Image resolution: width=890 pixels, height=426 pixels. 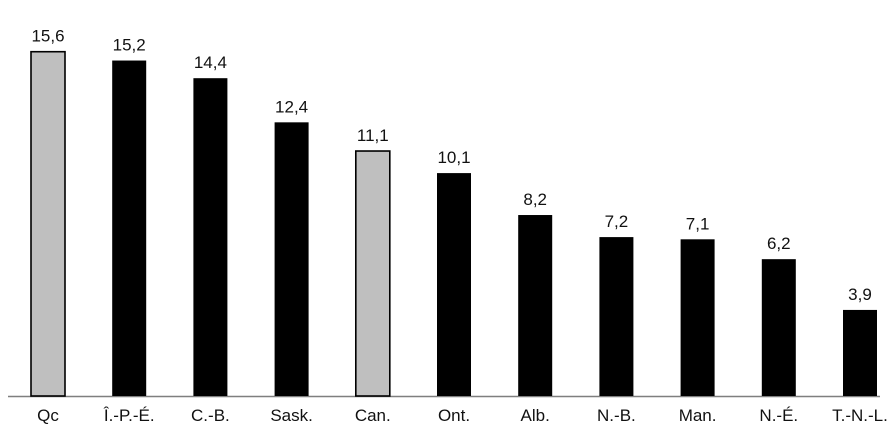 What do you see at coordinates (373, 415) in the screenshot?
I see `category-label-4: Can.` at bounding box center [373, 415].